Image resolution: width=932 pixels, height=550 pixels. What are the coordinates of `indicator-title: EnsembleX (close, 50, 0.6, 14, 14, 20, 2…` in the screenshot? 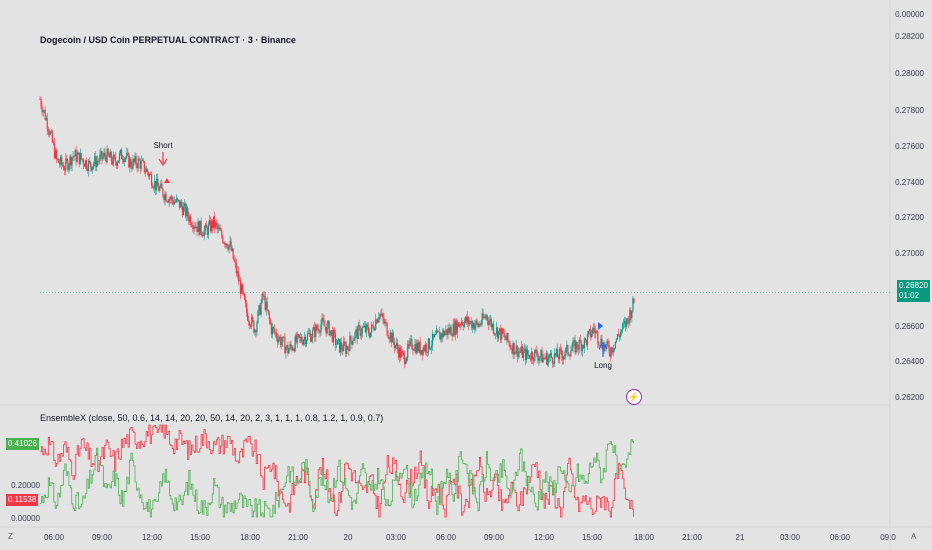 It's located at (212, 418).